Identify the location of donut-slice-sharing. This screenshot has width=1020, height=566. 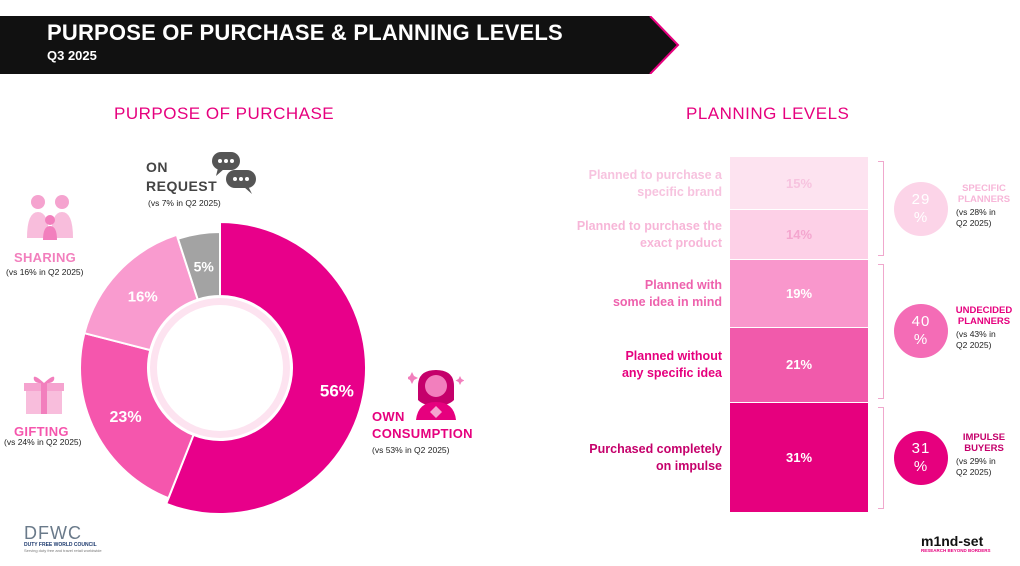
(141, 292).